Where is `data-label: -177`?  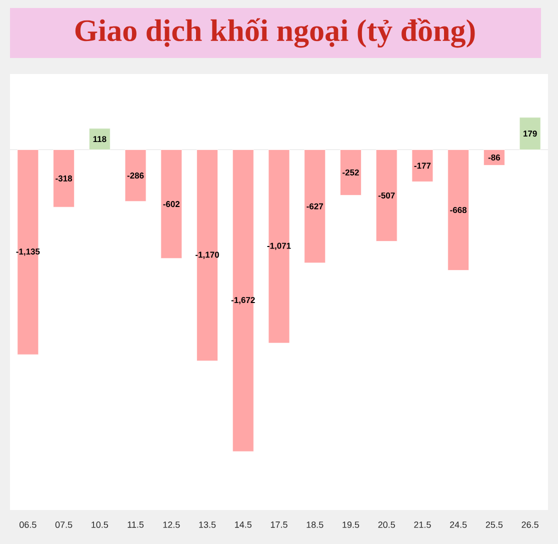 data-label: -177 is located at coordinates (422, 165).